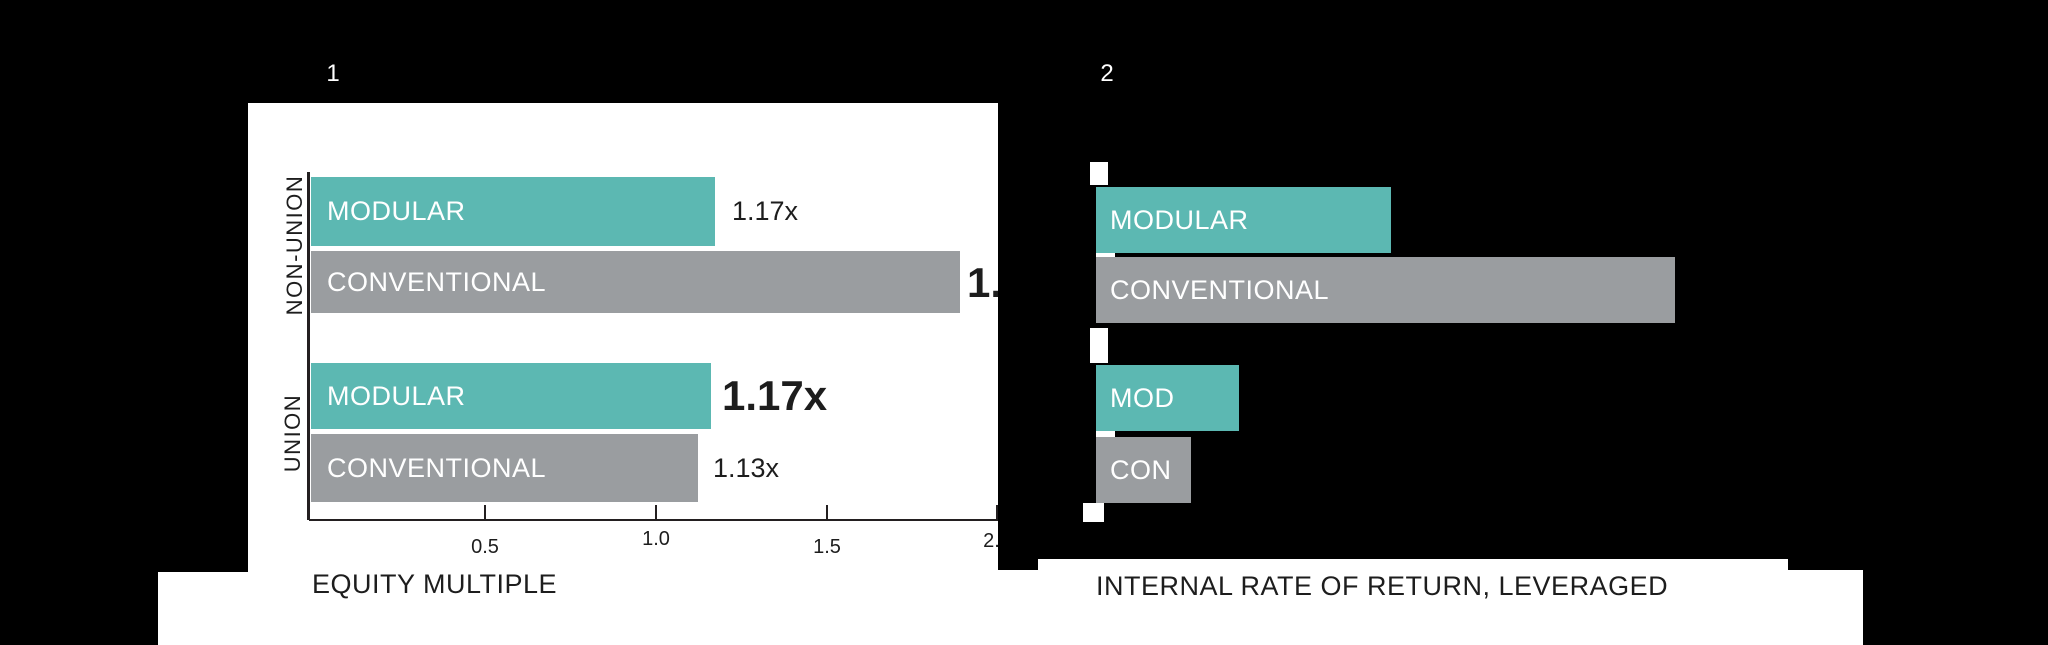  I want to click on value-union-modular: 1.17x, so click(775, 395).